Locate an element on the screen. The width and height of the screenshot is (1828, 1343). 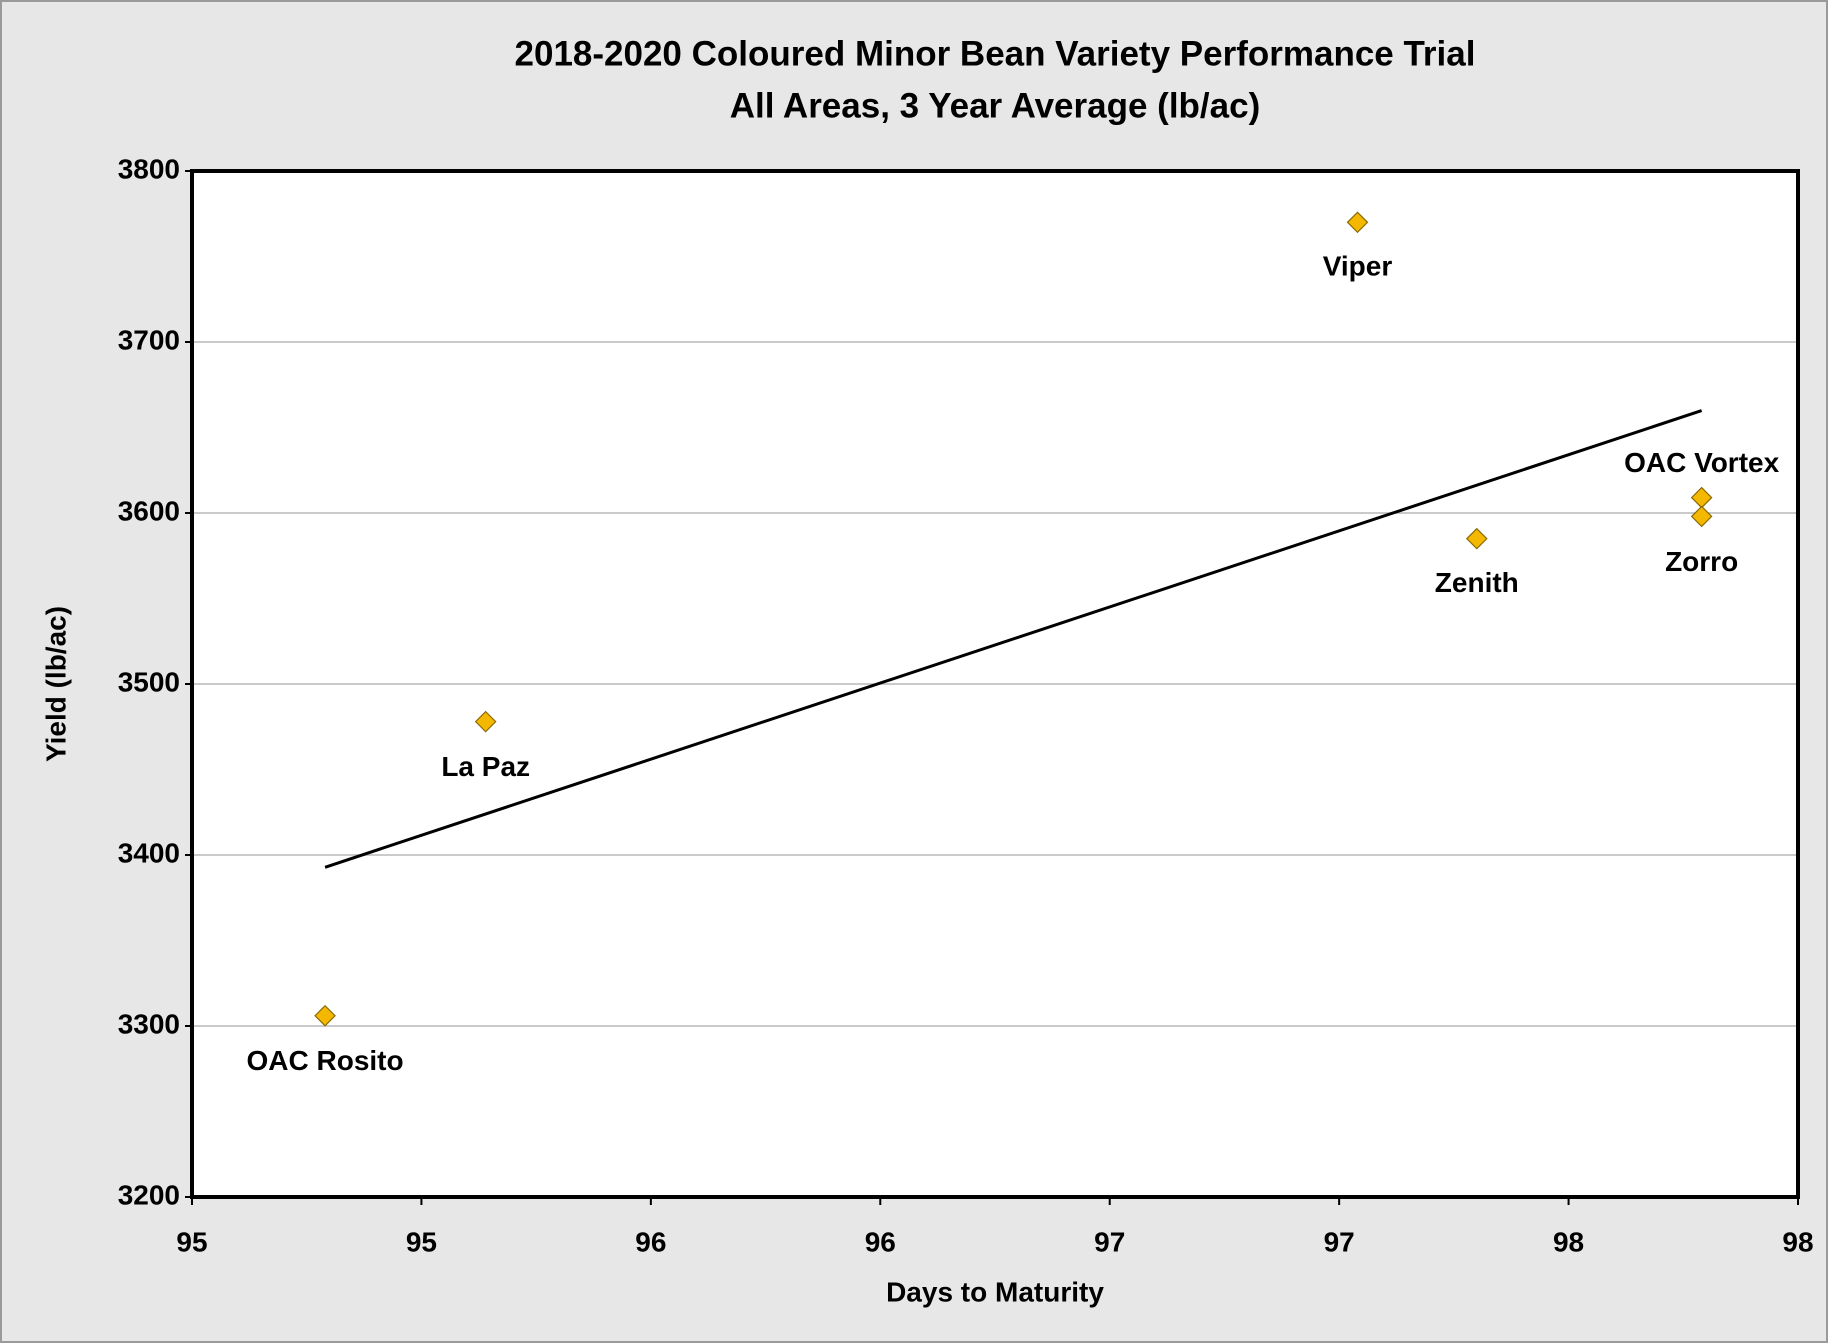
data-label: La Paz is located at coordinates (485, 766).